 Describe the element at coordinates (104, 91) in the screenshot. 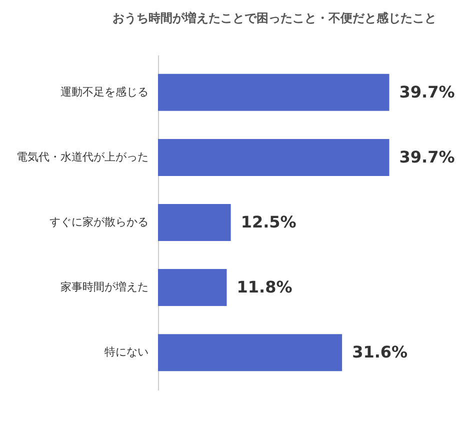

I see `y-tick-label: 運動不足を感じる` at that location.